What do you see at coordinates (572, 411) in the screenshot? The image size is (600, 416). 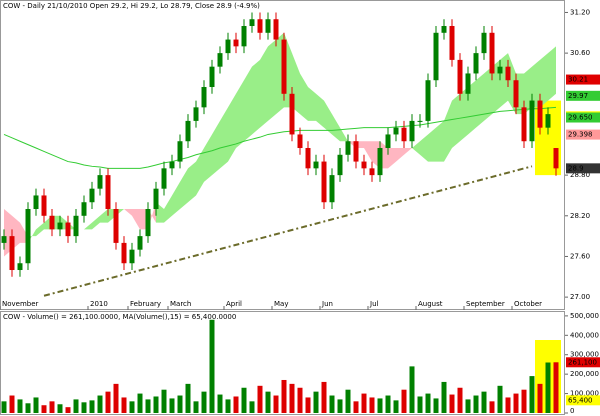 I see `volume-y-tick-label: 0` at bounding box center [572, 411].